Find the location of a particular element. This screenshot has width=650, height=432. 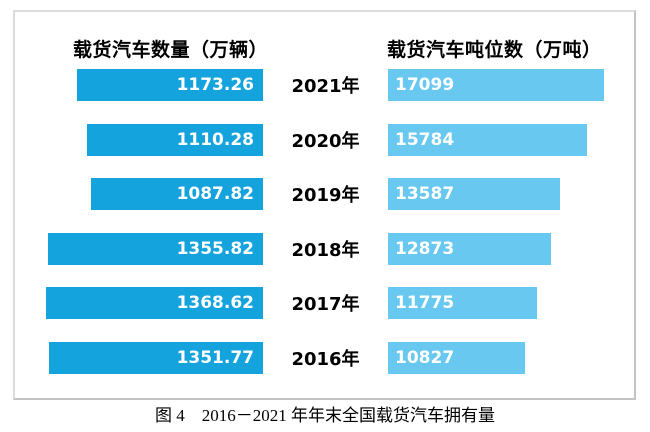

left-column-header: 载货汽车数量（万辆） is located at coordinates (171, 50).